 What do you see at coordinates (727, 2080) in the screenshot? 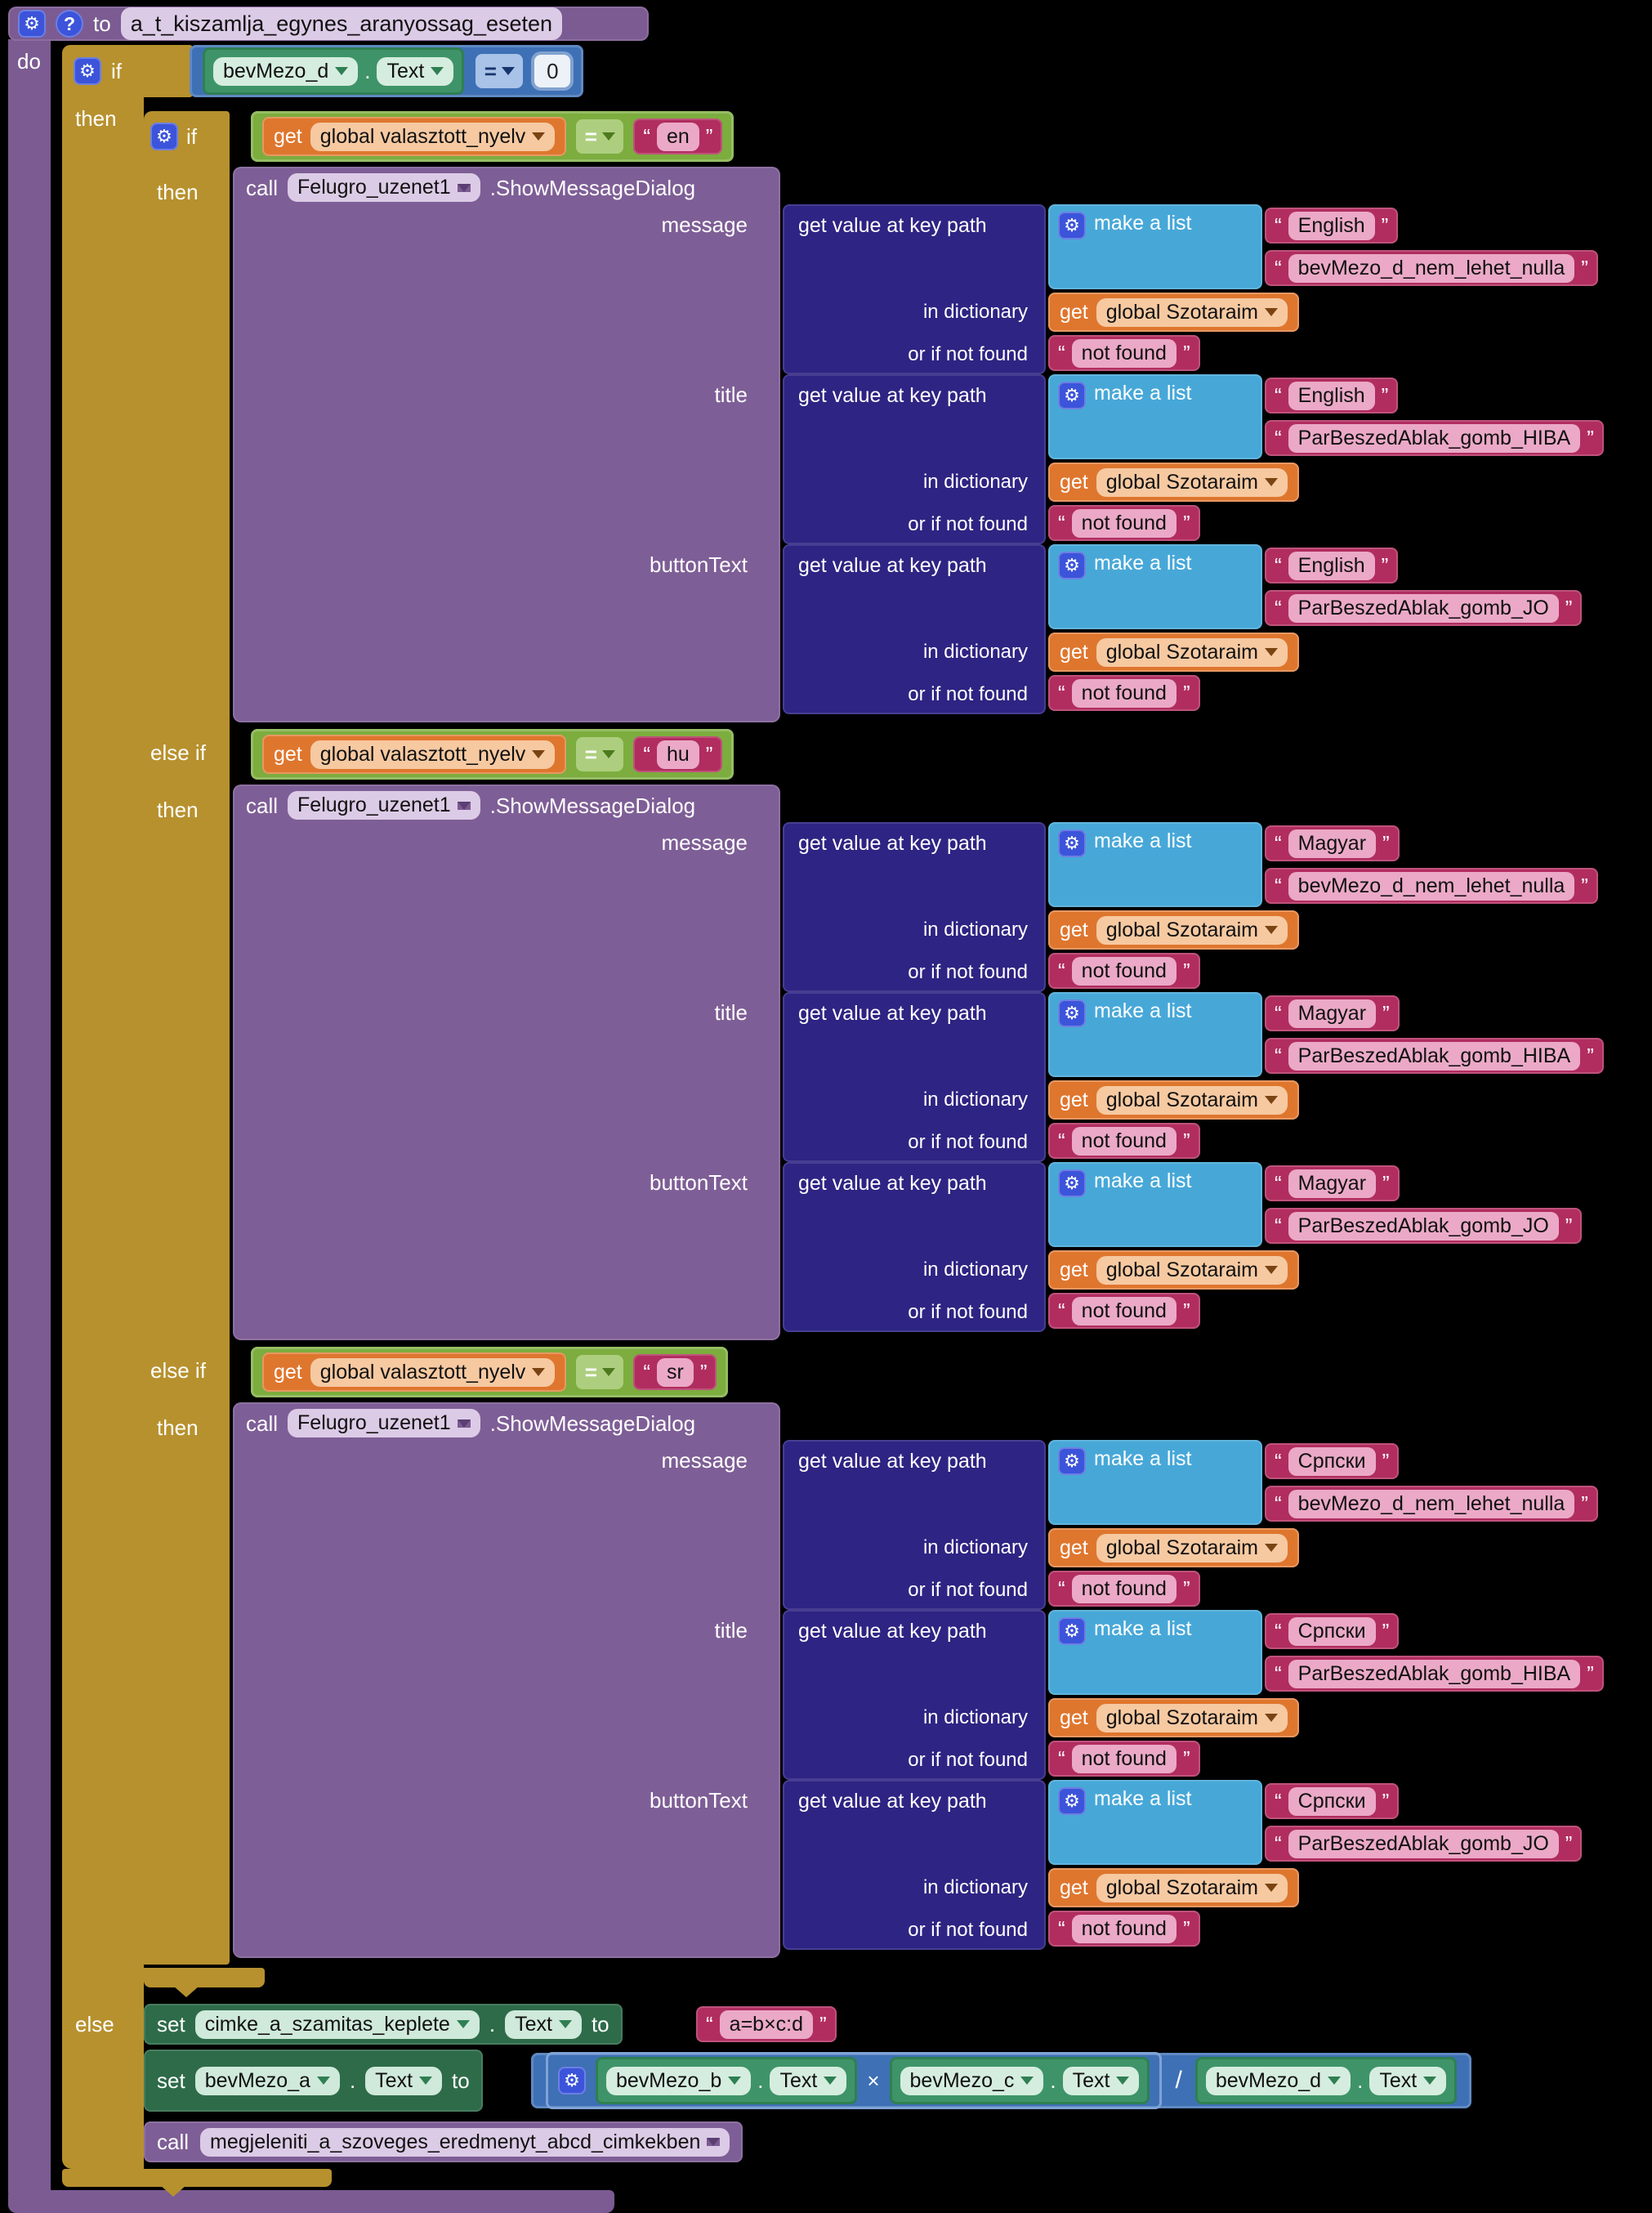
I see `component-get-bevMezo_b-Text: bevMezo_b . Text` at bounding box center [727, 2080].